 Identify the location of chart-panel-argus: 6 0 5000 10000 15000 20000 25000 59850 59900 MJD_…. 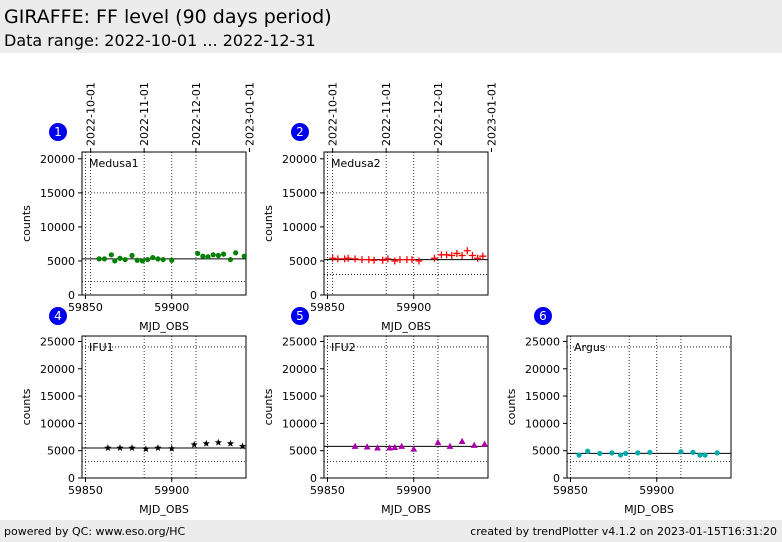
(618, 411).